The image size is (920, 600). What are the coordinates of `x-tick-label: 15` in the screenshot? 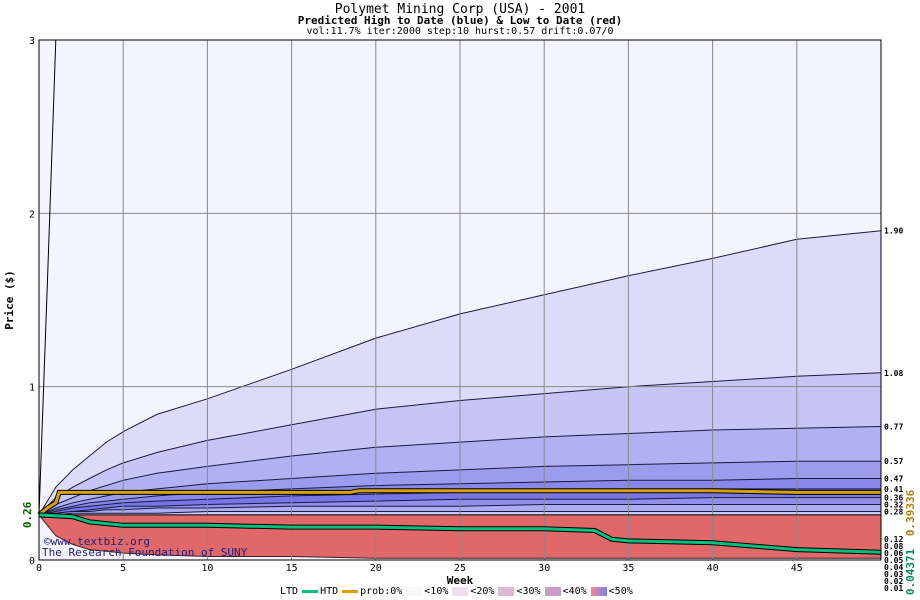 It's located at (292, 568).